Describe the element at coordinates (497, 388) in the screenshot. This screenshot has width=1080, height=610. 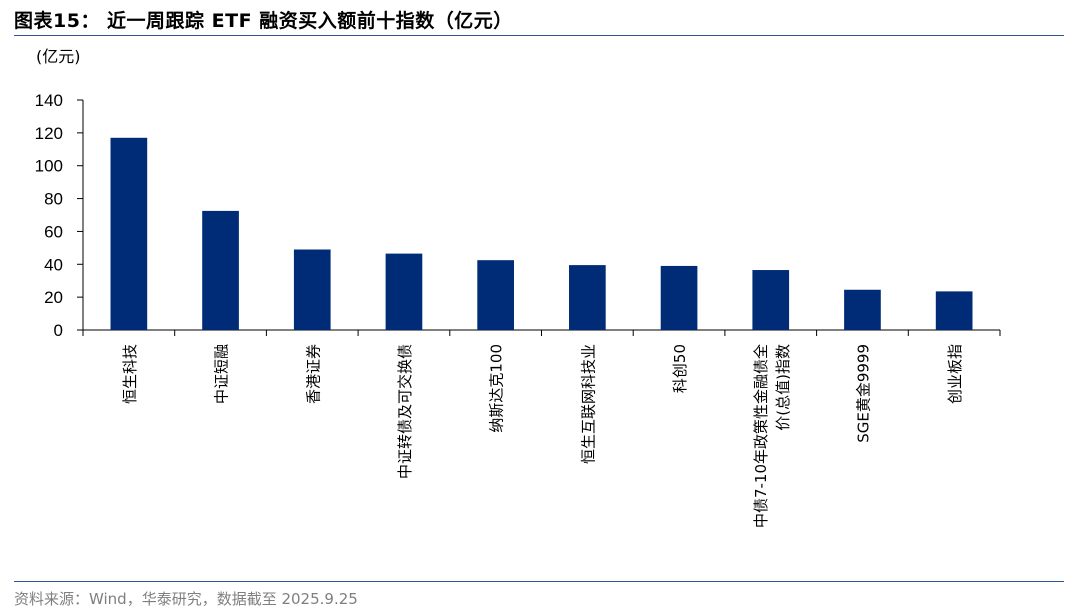
I see `x-category-label: 纳斯达克100` at that location.